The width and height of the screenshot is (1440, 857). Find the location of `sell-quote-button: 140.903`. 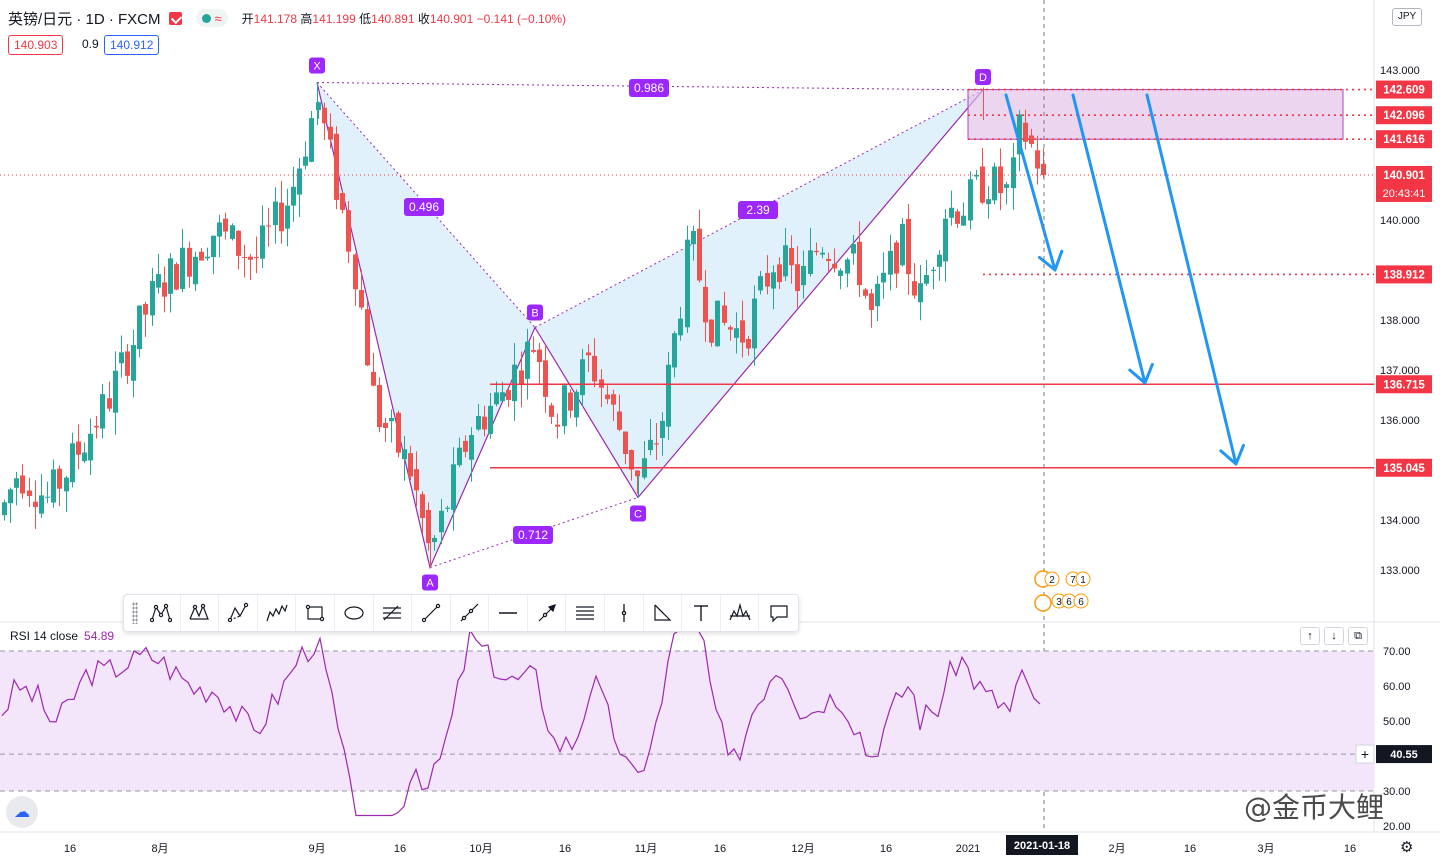

sell-quote-button: 140.903 is located at coordinates (36, 45).